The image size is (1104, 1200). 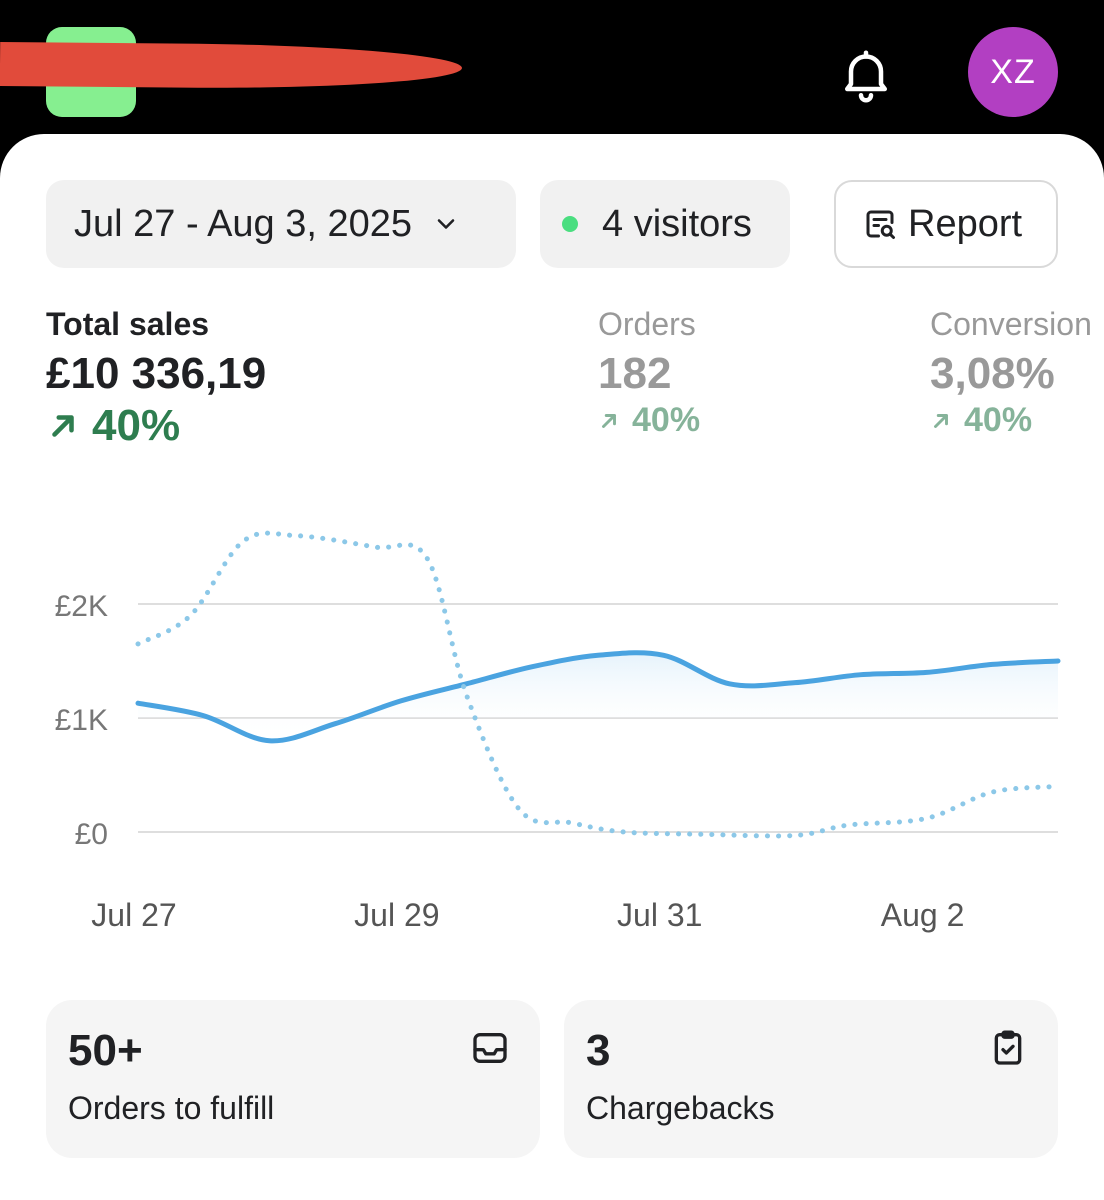 I want to click on visitors-label: 4 visitors, so click(x=677, y=223).